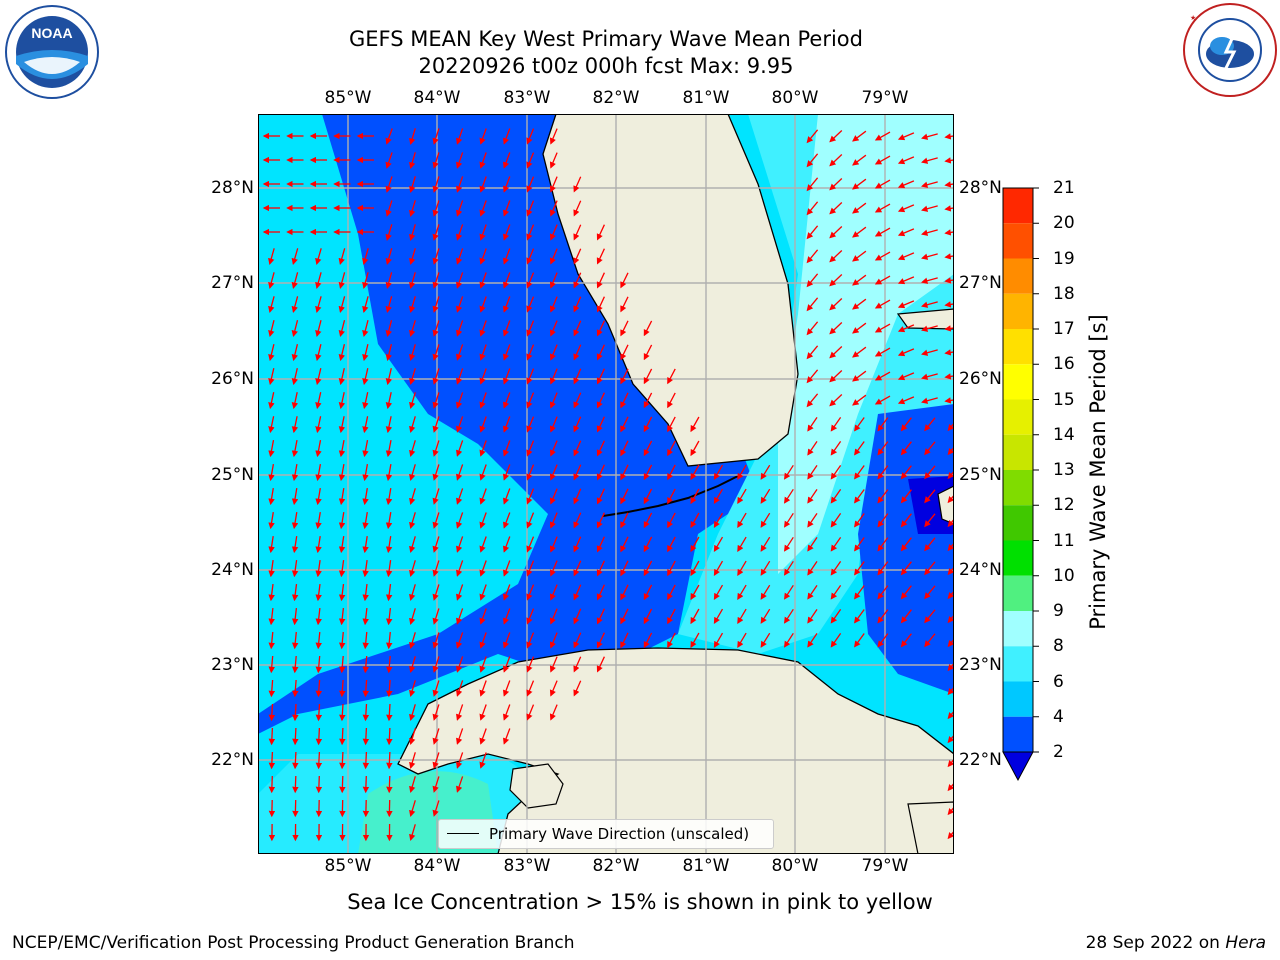 The width and height of the screenshot is (1280, 960). What do you see at coordinates (1064, 399) in the screenshot?
I see `colorbar-tick-label: 15` at bounding box center [1064, 399].